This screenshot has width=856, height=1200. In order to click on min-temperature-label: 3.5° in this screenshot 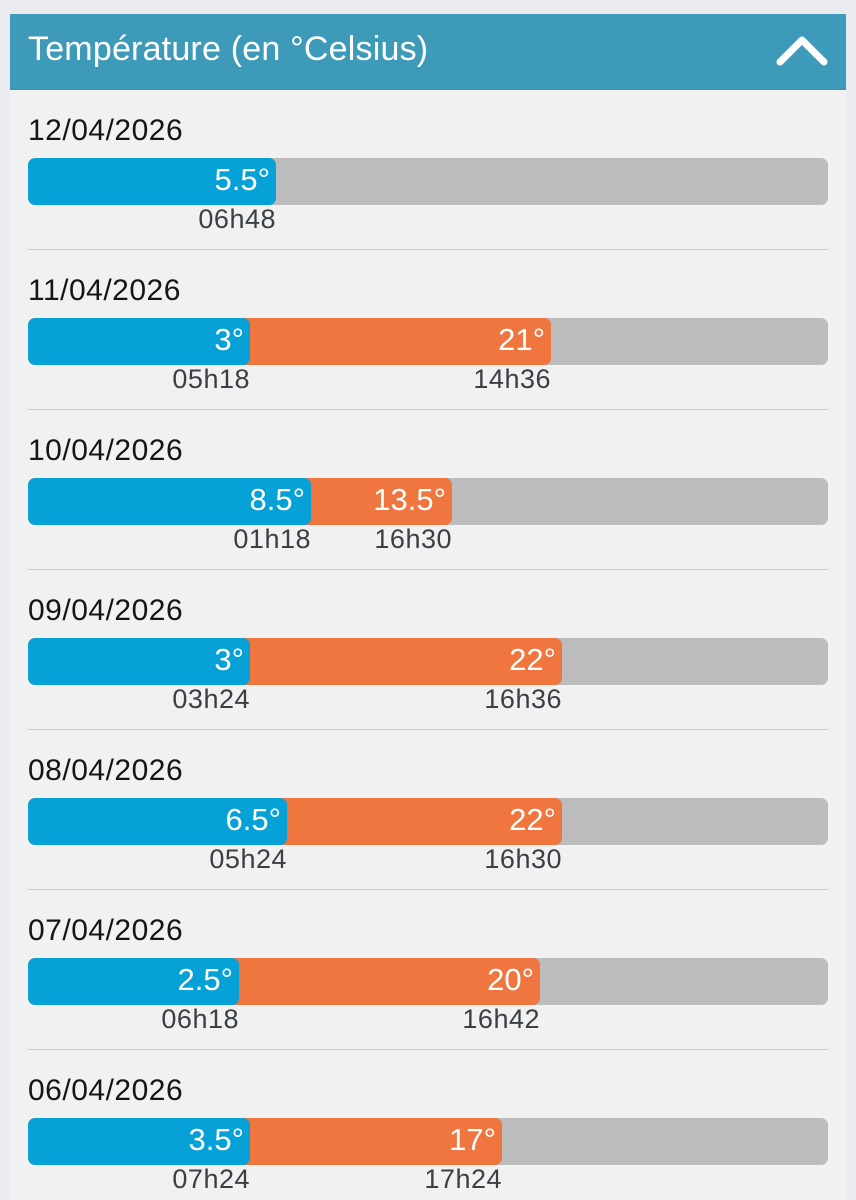, I will do `click(216, 1139)`.